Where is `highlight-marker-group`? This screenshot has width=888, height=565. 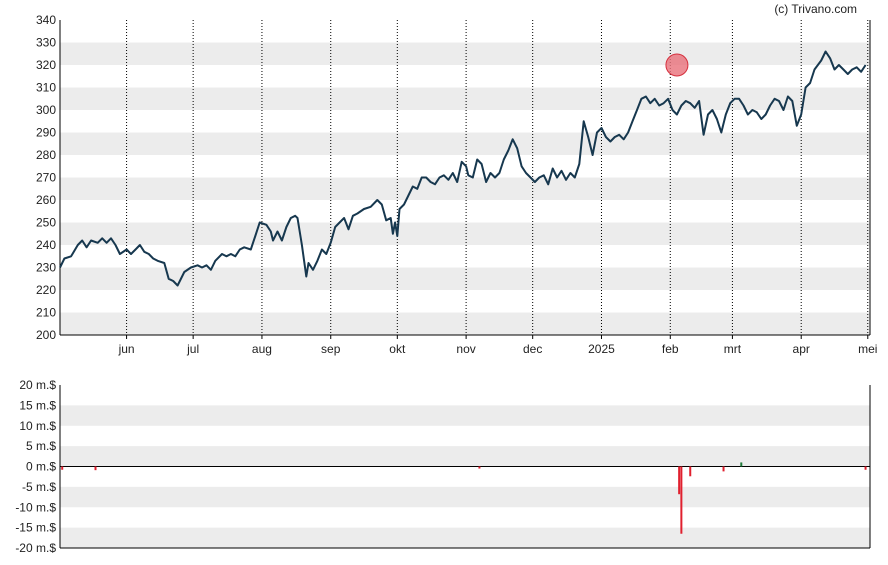
highlight-marker-group is located at coordinates (677, 65).